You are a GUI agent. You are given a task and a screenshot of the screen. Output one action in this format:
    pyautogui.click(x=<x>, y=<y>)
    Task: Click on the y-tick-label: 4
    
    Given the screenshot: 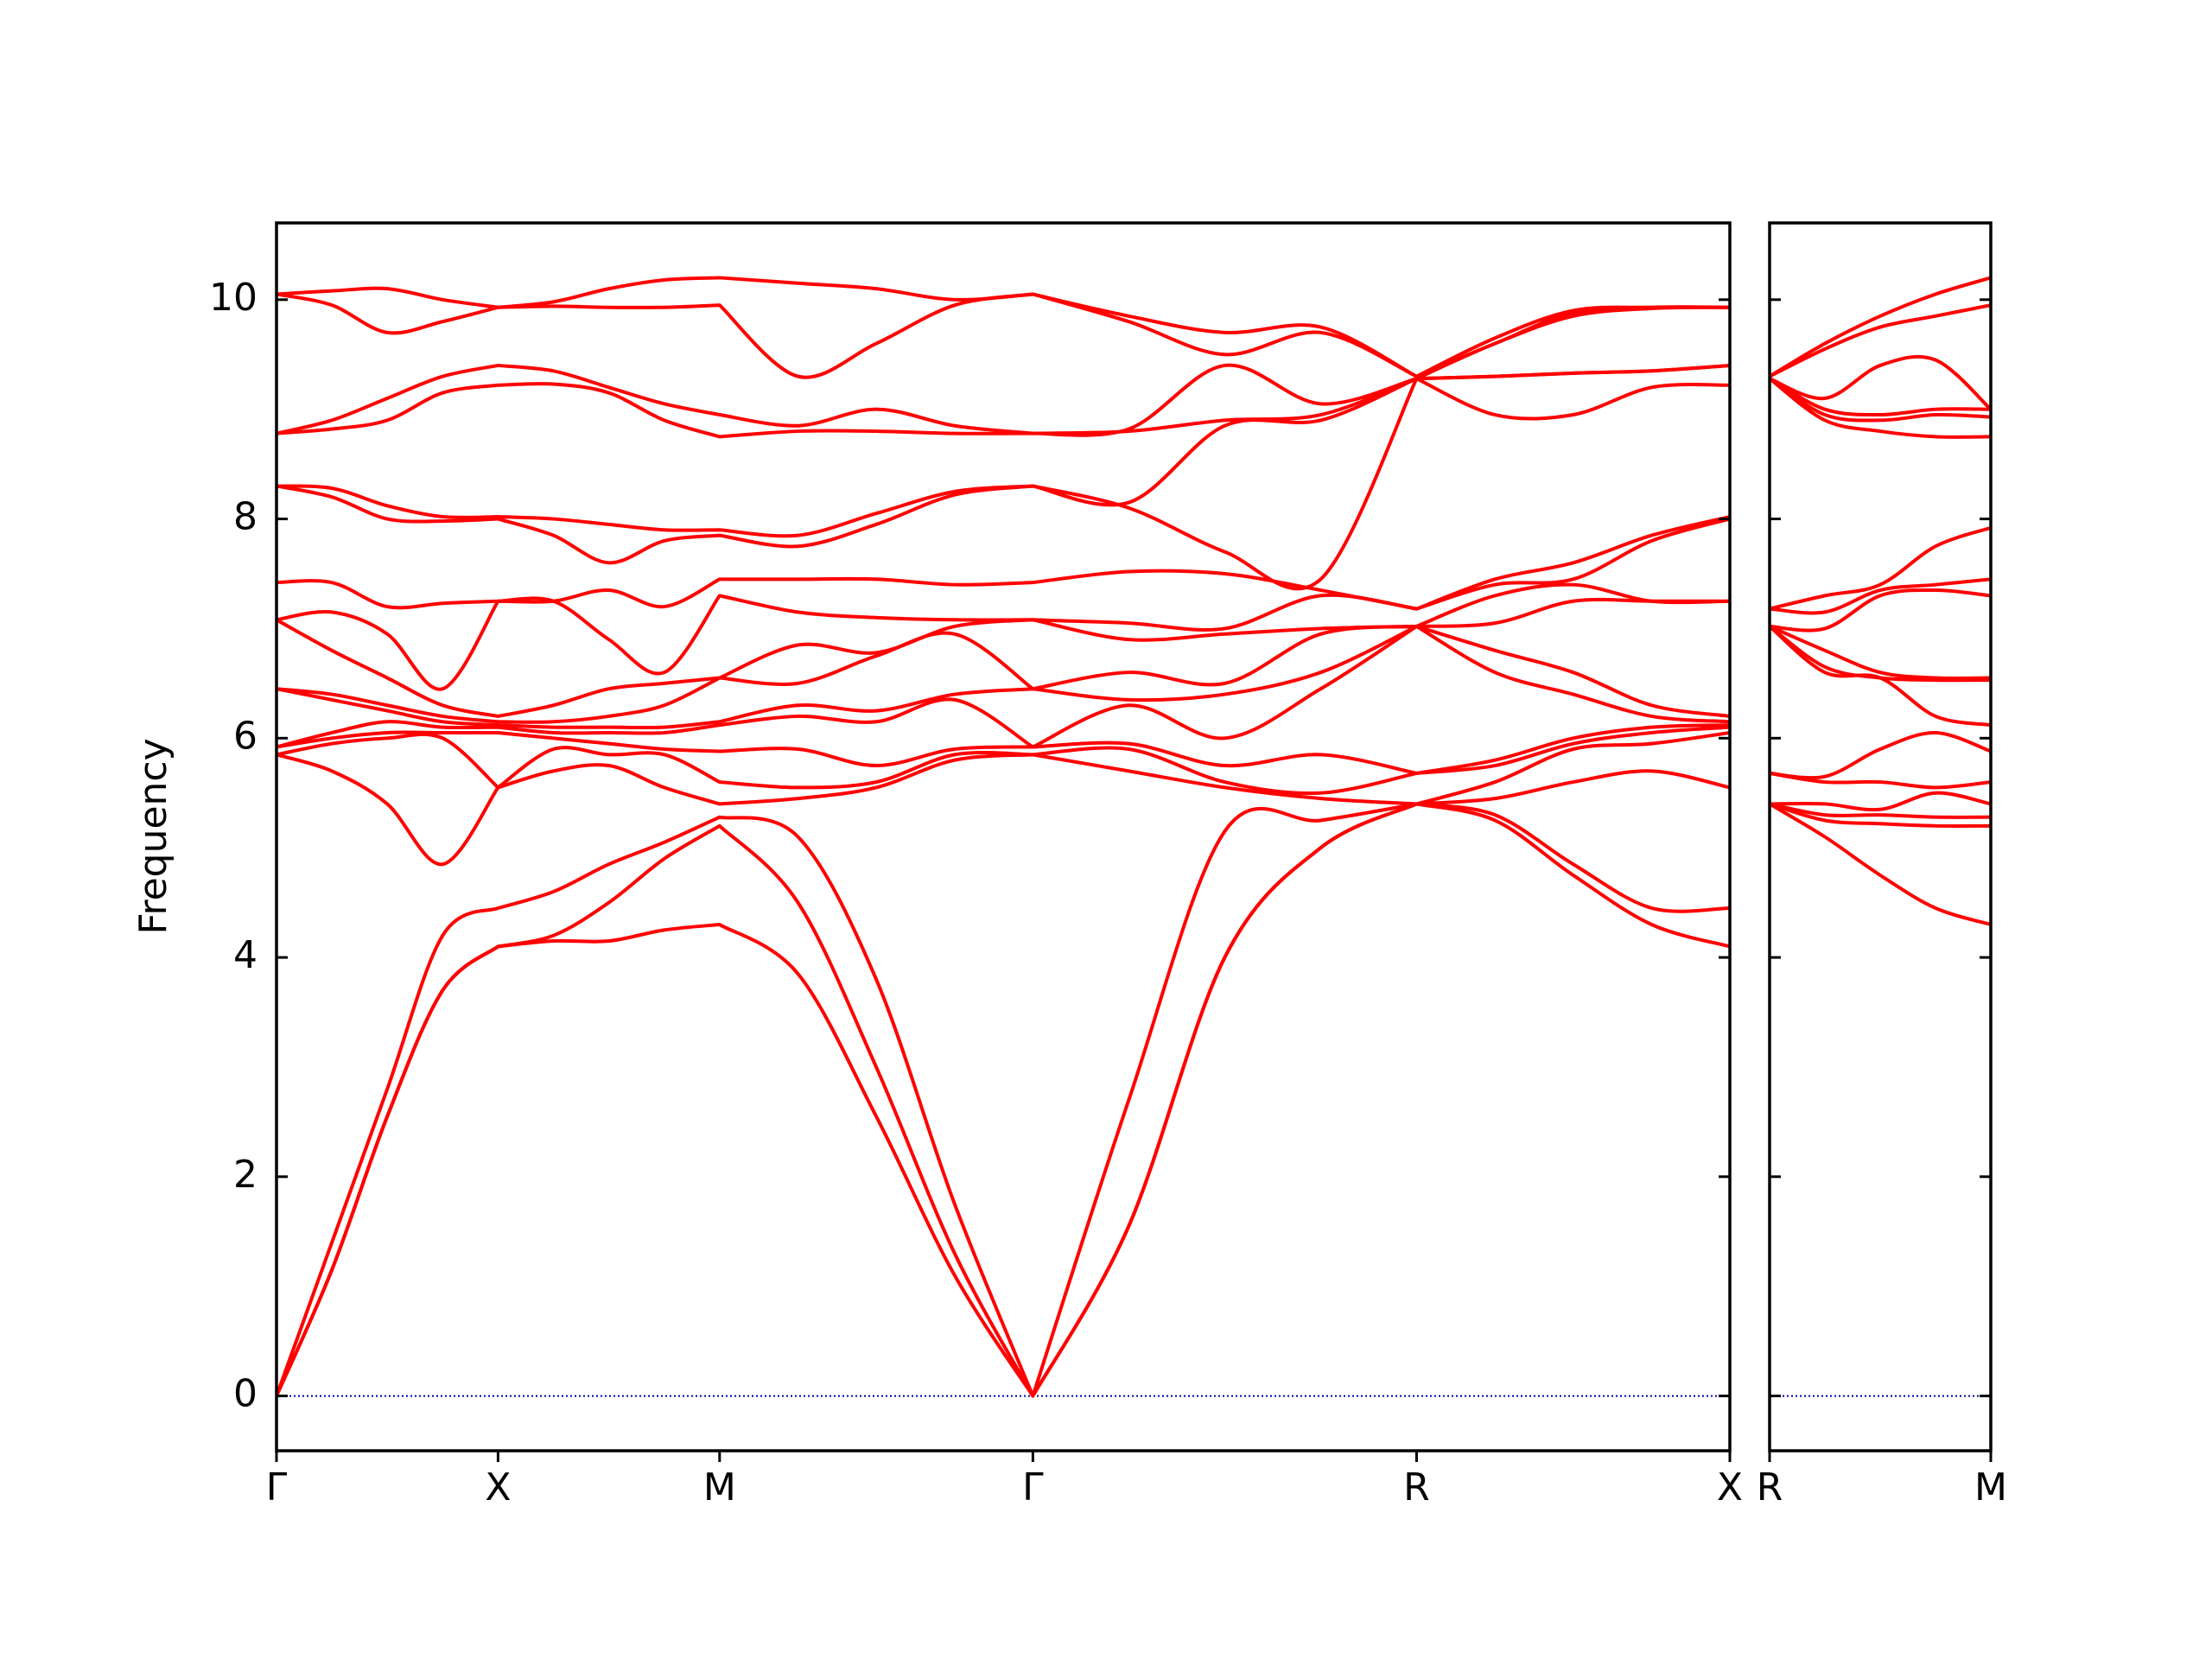 What is the action you would take?
    pyautogui.click(x=245, y=955)
    